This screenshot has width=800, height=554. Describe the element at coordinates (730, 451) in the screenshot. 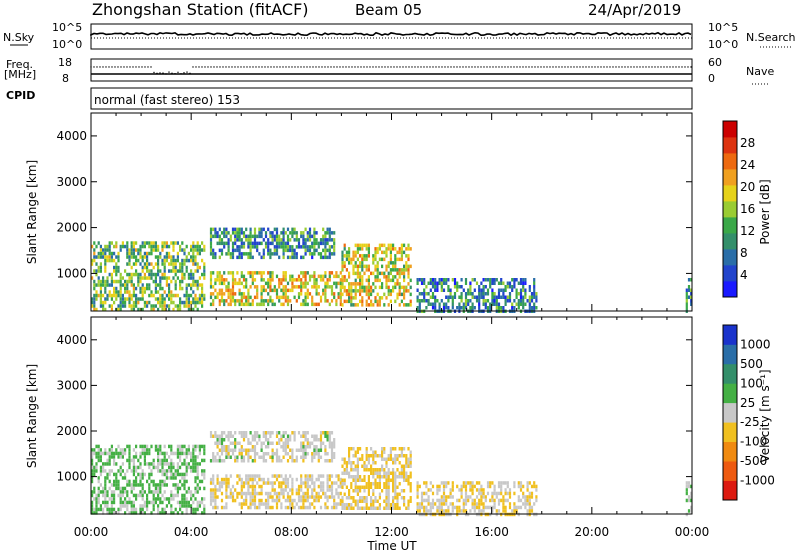

I see `colorbar-swatch` at that location.